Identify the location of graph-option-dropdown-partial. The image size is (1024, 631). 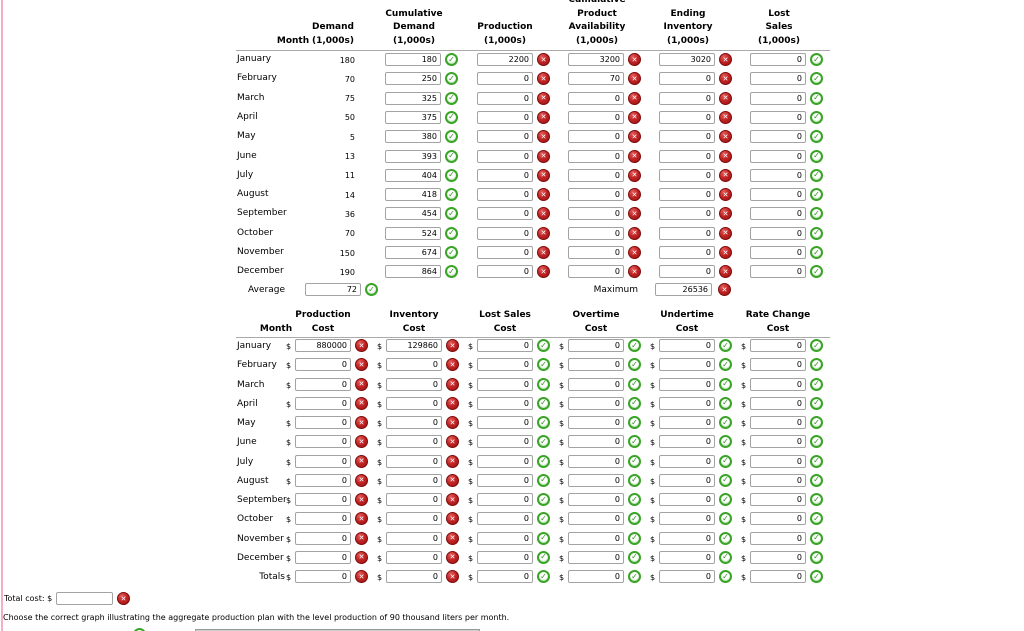
(337, 630).